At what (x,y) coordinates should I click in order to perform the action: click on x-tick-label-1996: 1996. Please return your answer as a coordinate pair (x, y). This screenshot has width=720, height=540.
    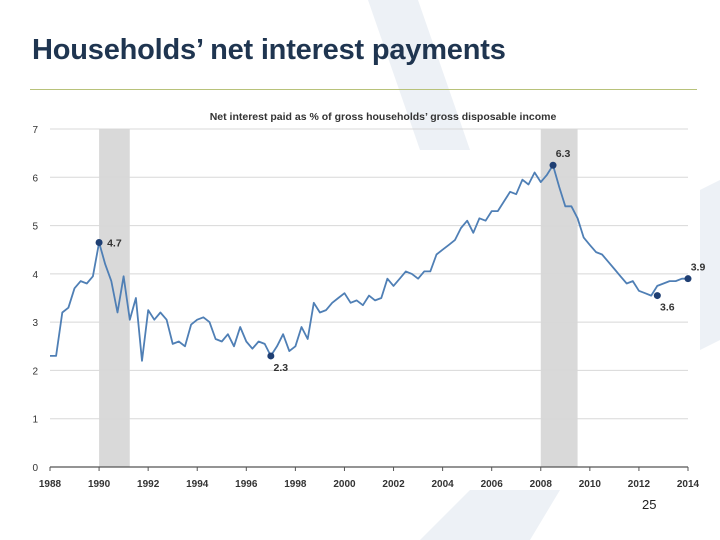
    Looking at the image, I should click on (246, 484).